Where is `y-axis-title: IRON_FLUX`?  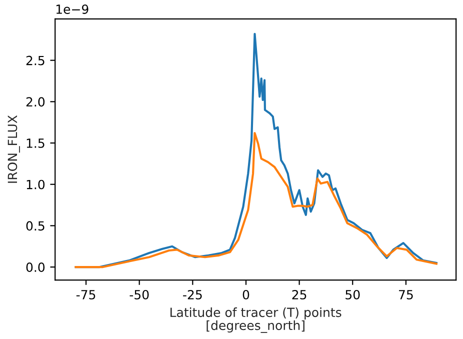
y-axis-title: IRON_FLUX is located at coordinates (14, 149).